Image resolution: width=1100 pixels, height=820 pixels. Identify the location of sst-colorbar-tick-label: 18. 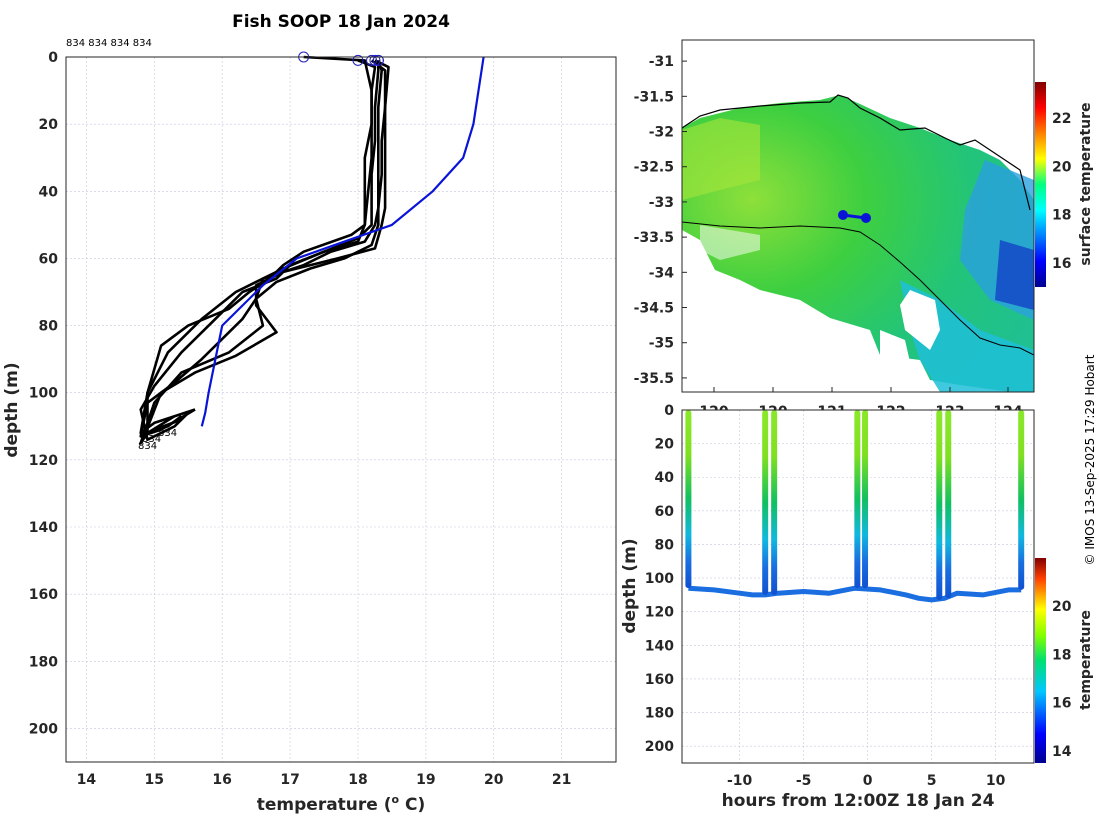
(1061, 216).